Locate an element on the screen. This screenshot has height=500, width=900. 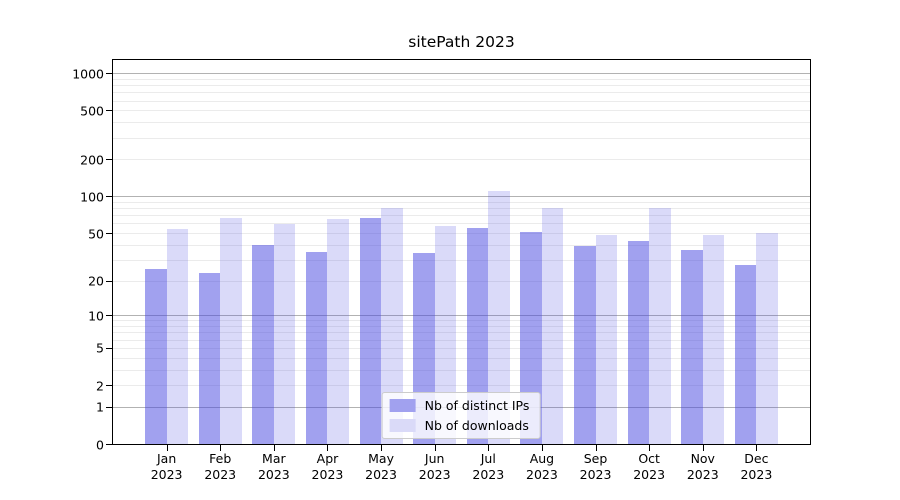
x-tick-label: Feb 2023 is located at coordinates (220, 467).